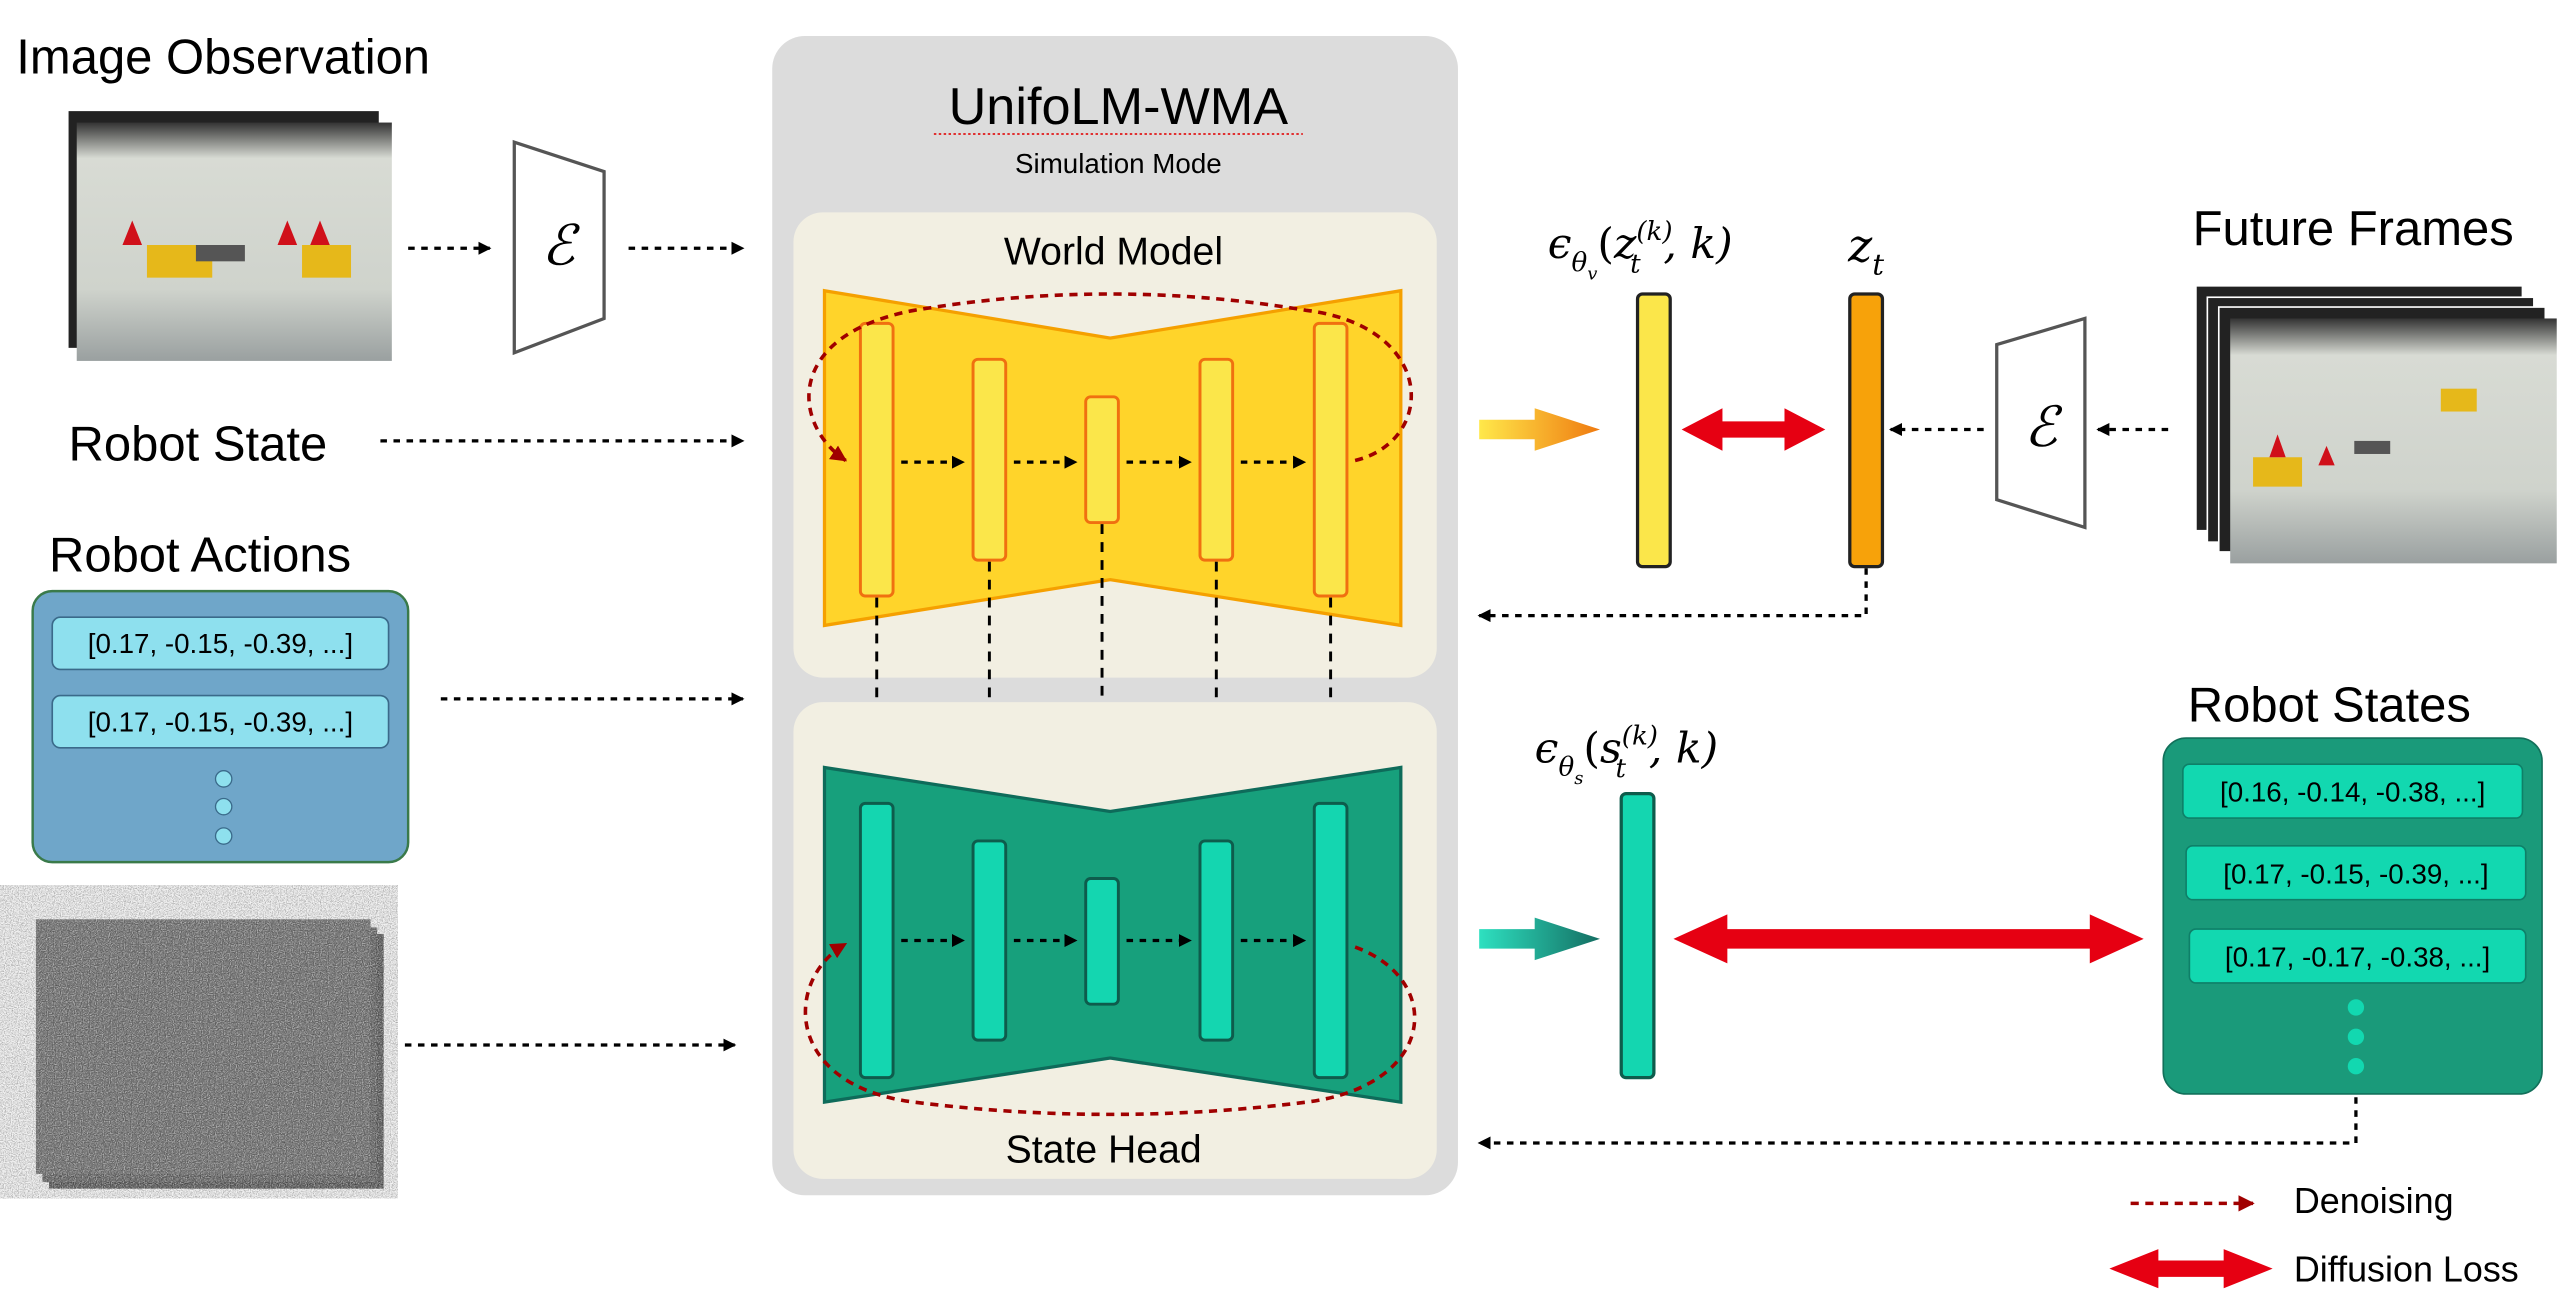 The height and width of the screenshot is (1290, 2560). Describe the element at coordinates (2314, 1235) in the screenshot. I see `legend: Denoising Diffusion Loss` at that location.